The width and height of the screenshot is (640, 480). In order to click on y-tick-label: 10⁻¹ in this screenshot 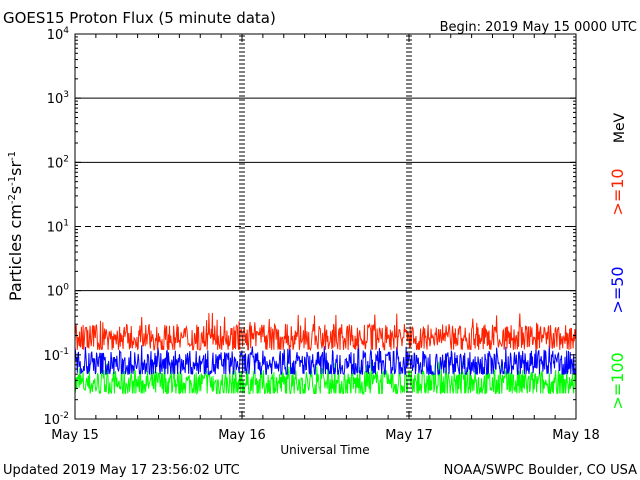, I will do `click(56, 355)`.